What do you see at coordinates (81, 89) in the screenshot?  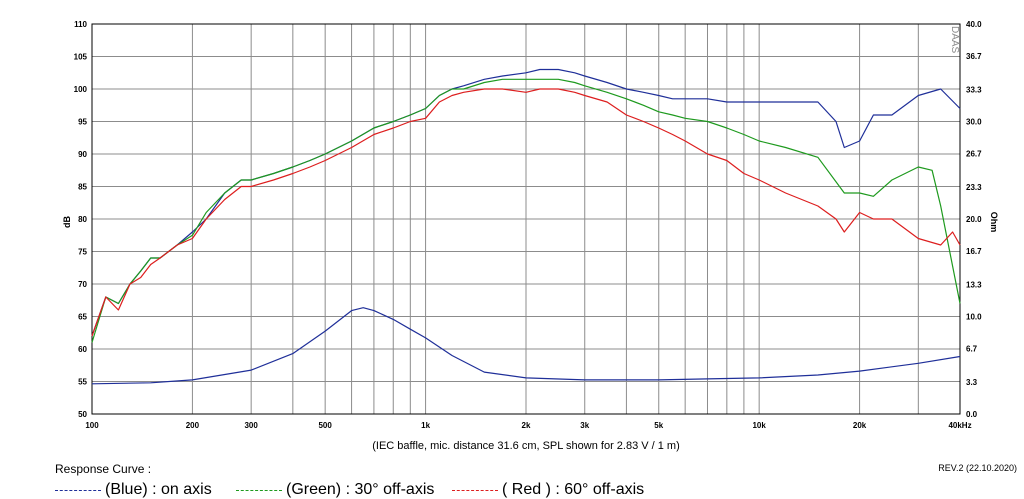 I see `y-left-tick-label: 100` at bounding box center [81, 89].